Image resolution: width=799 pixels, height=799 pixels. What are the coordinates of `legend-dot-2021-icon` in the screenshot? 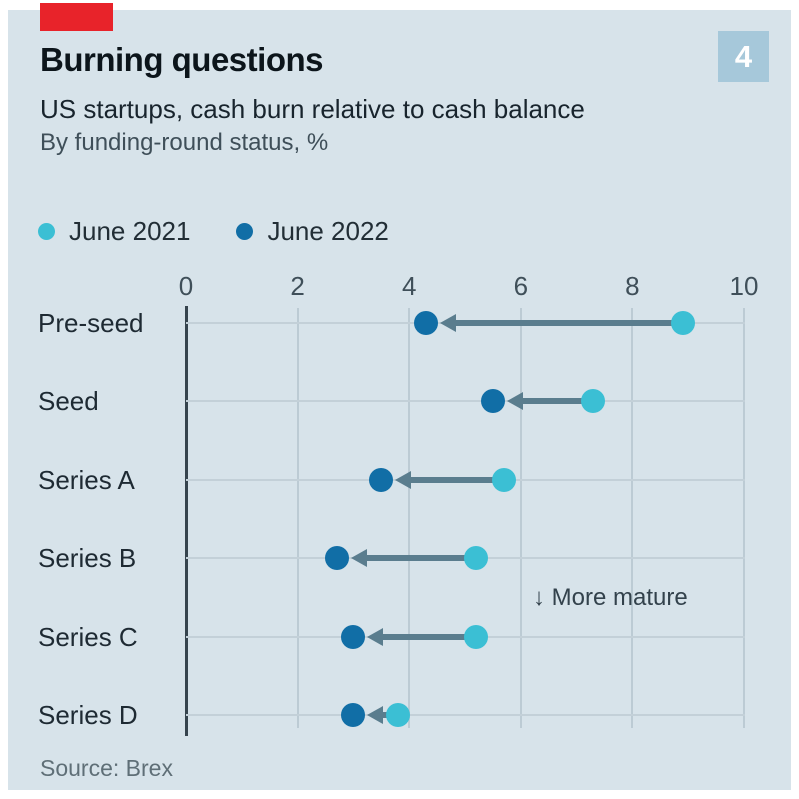 It's located at (46, 231).